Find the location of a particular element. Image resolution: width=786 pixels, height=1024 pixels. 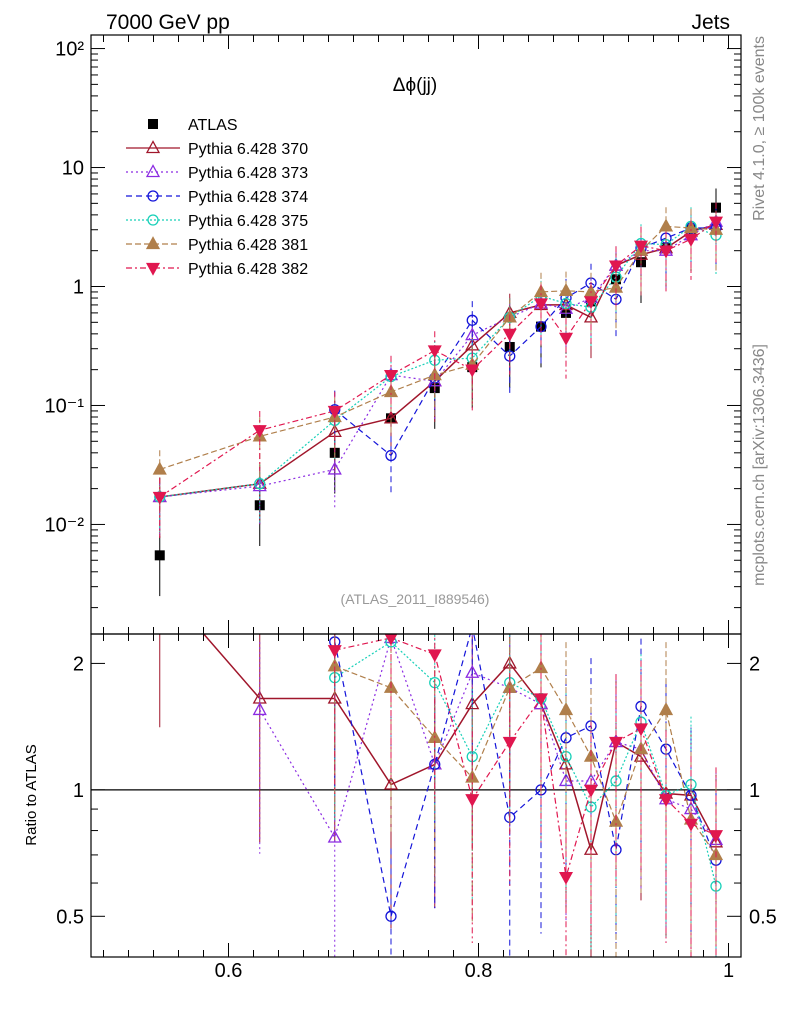

xtick-label: 0.8 is located at coordinates (479, 971).